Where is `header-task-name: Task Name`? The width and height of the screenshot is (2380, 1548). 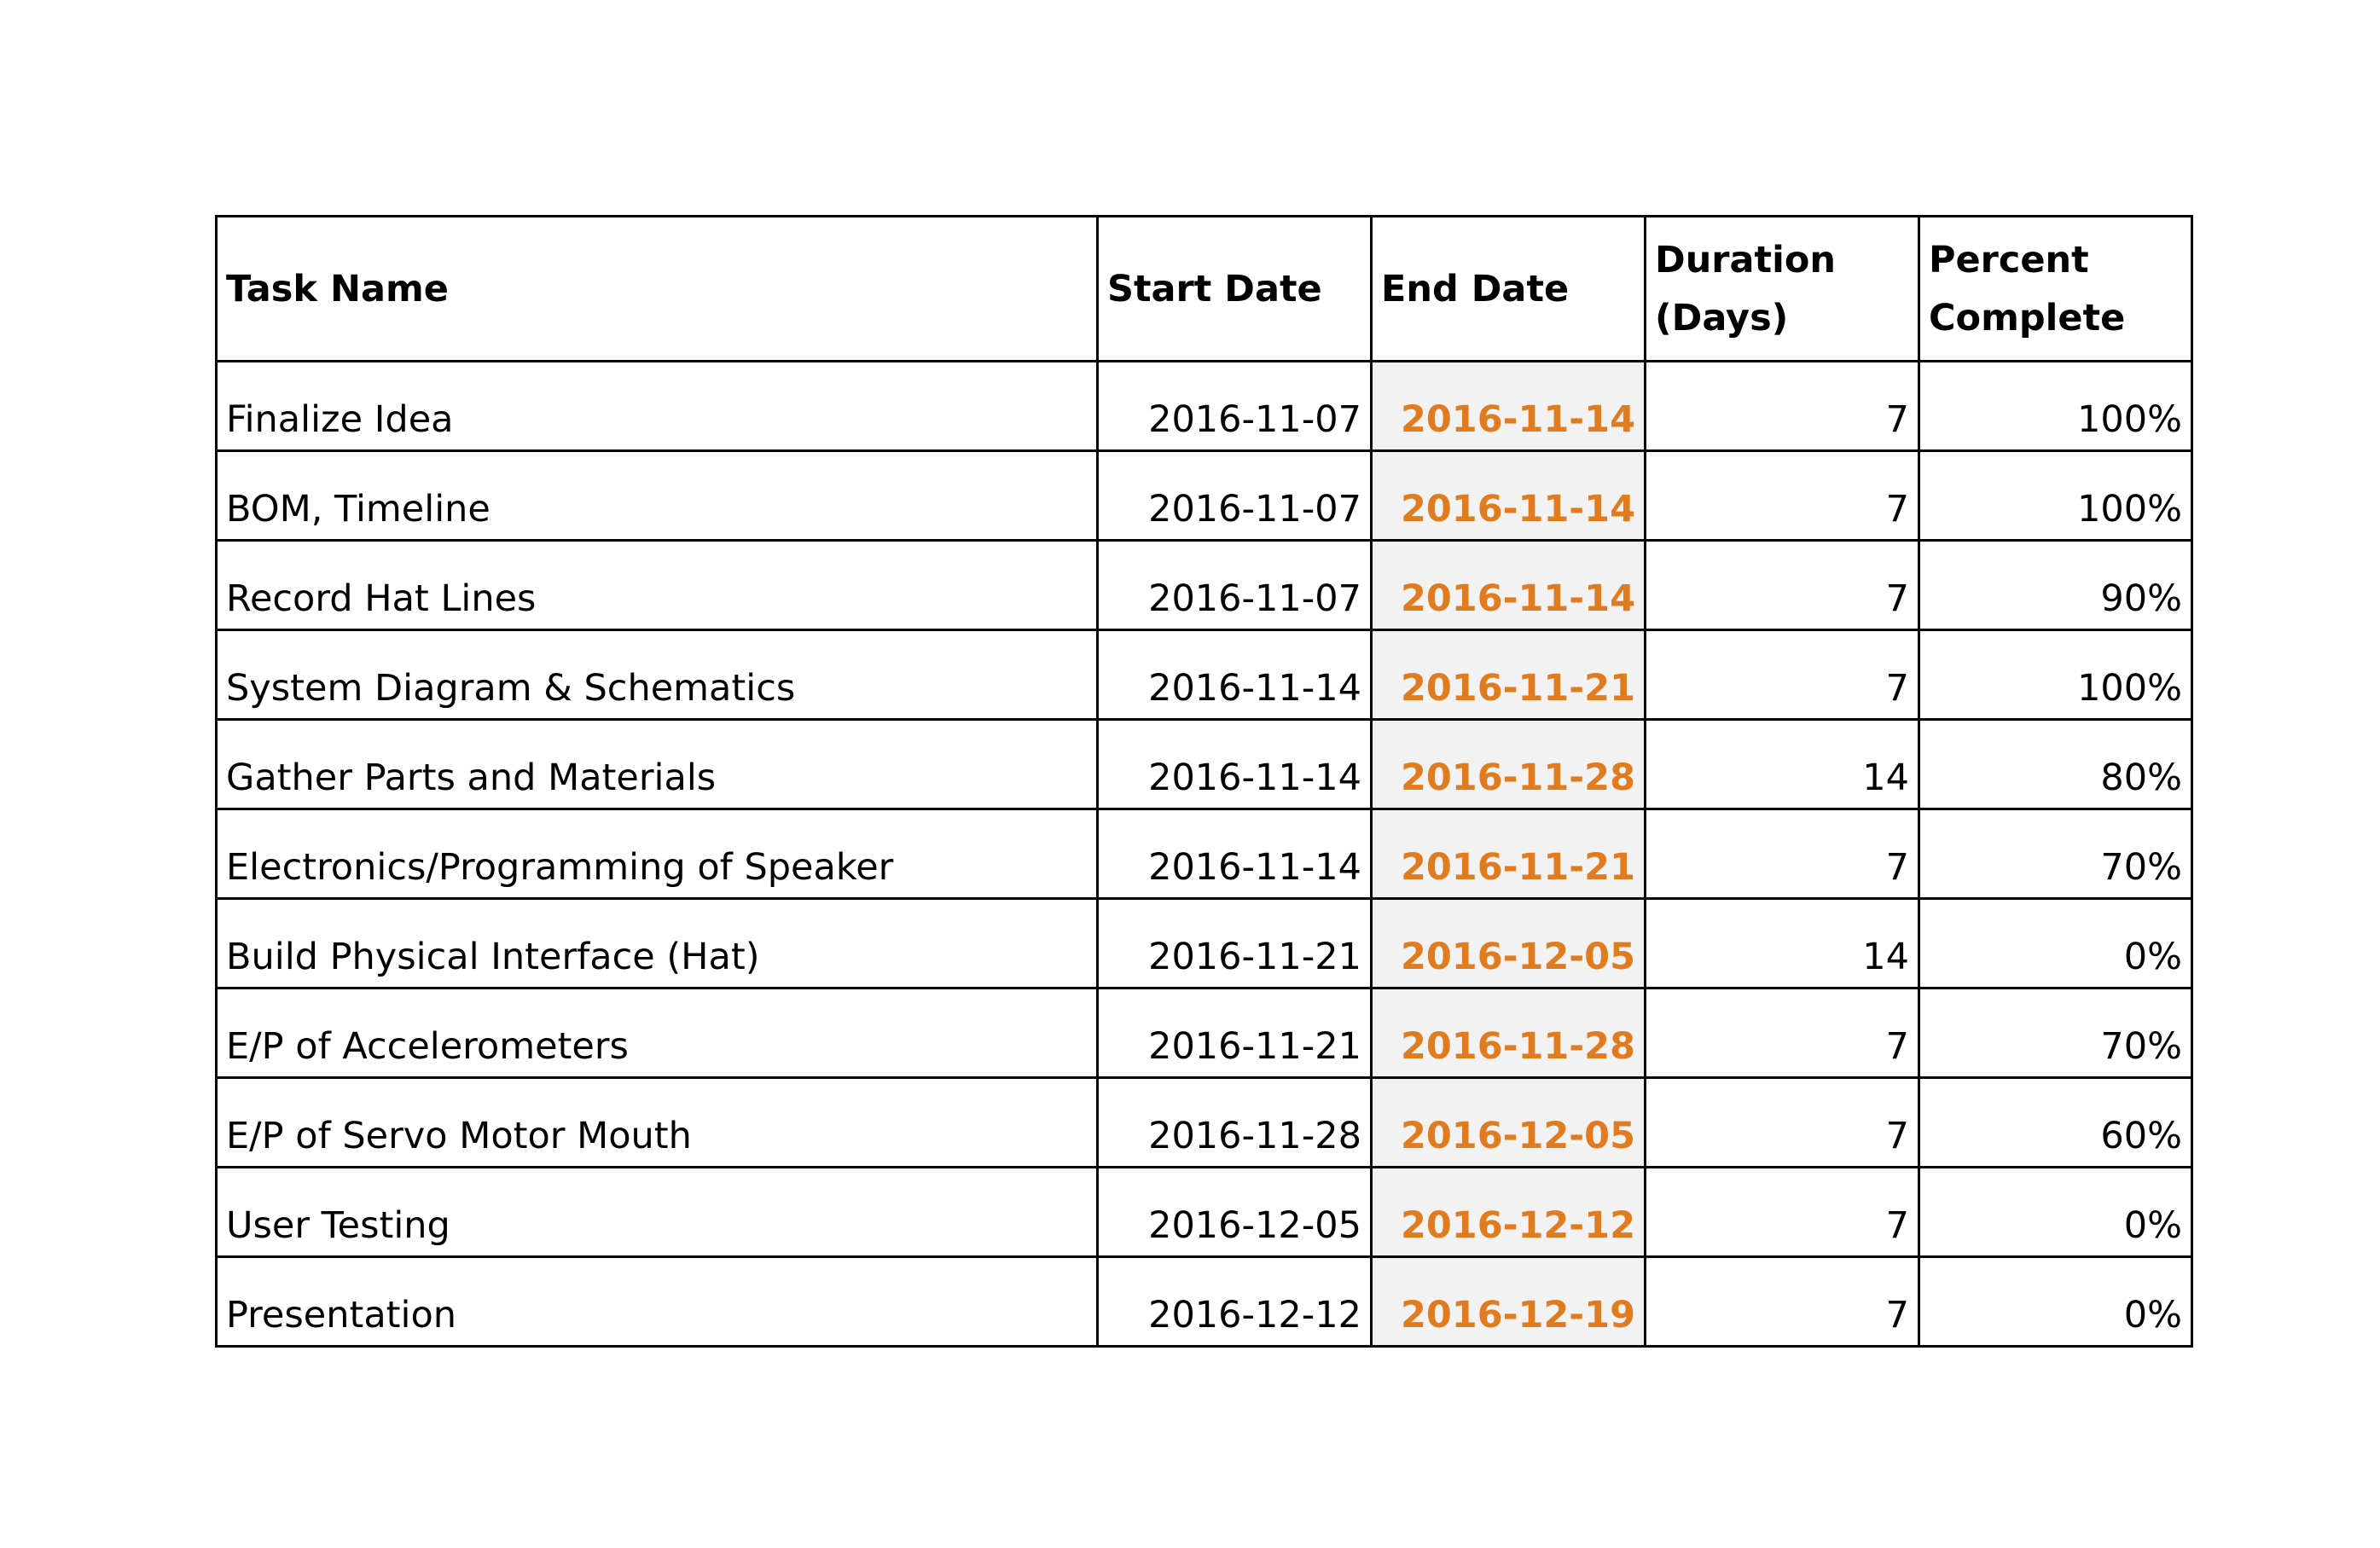
header-task-name: Task Name is located at coordinates (657, 288).